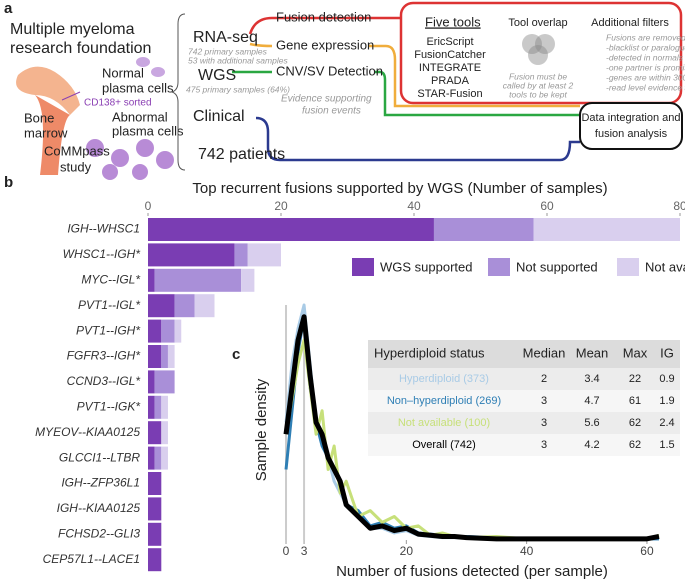 The height and width of the screenshot is (581, 685). What do you see at coordinates (444, 401) in the screenshot?
I see `table-cell: Non–hyperdiploid (269)` at bounding box center [444, 401].